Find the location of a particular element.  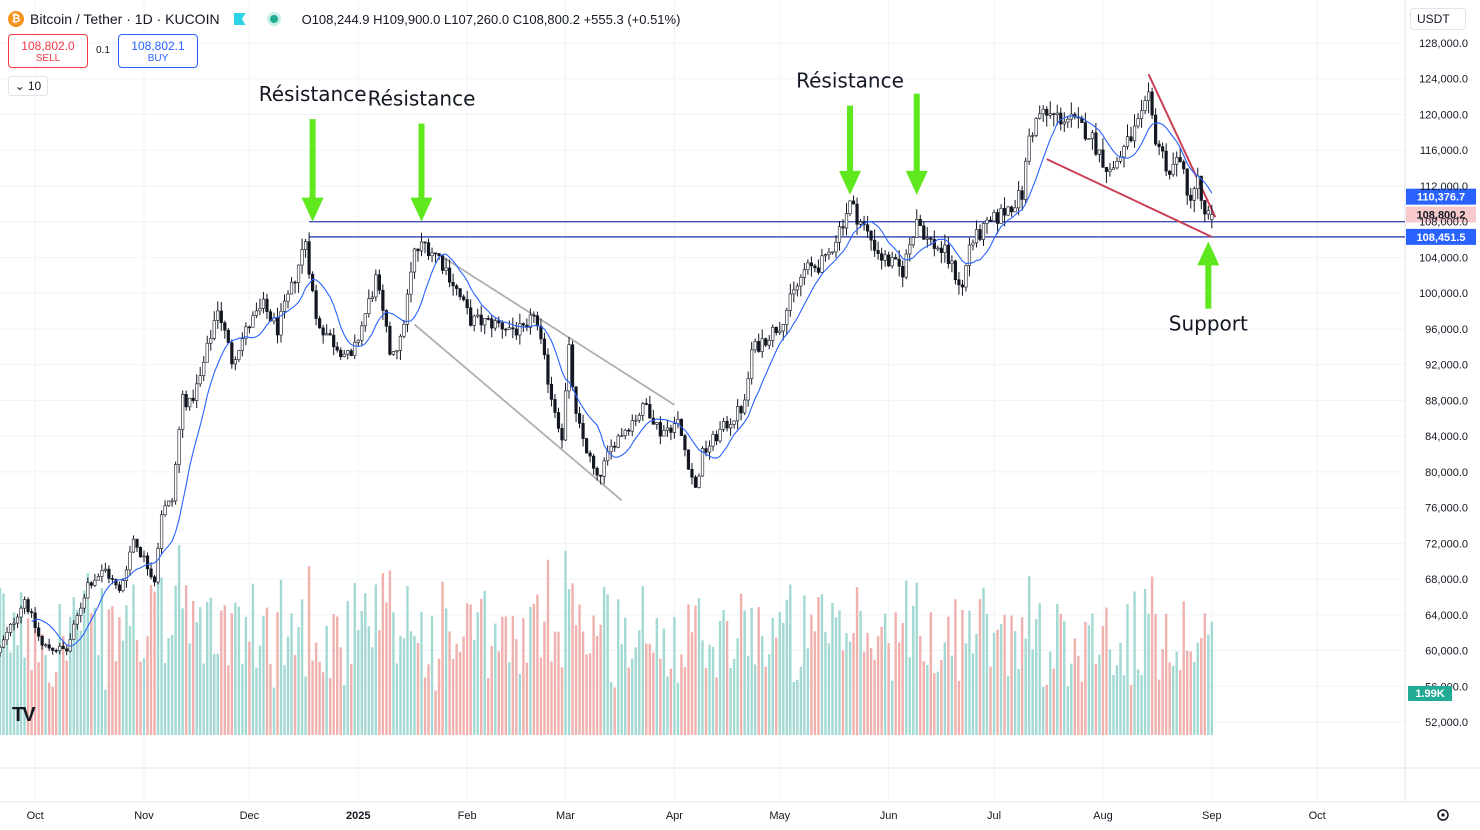

flag-icon is located at coordinates (239, 19).